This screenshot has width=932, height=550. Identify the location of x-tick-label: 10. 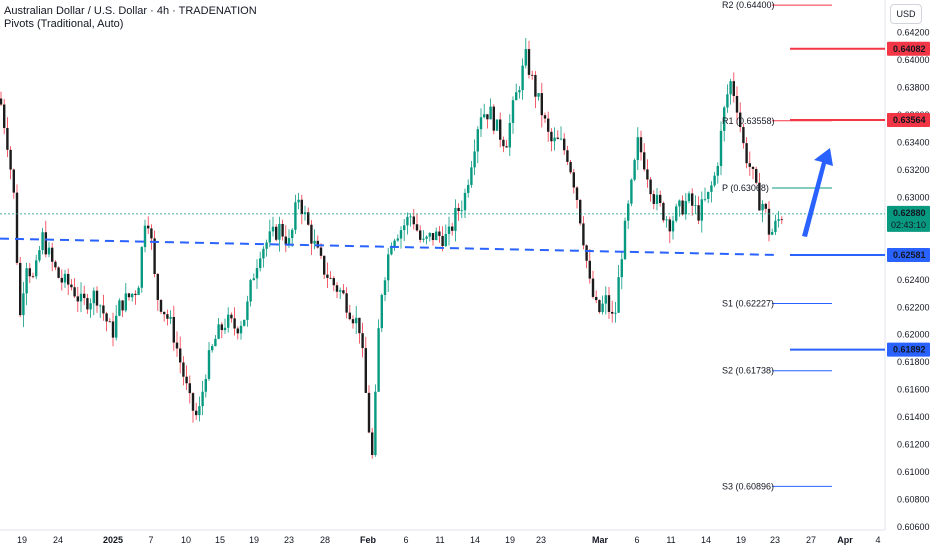
(186, 540).